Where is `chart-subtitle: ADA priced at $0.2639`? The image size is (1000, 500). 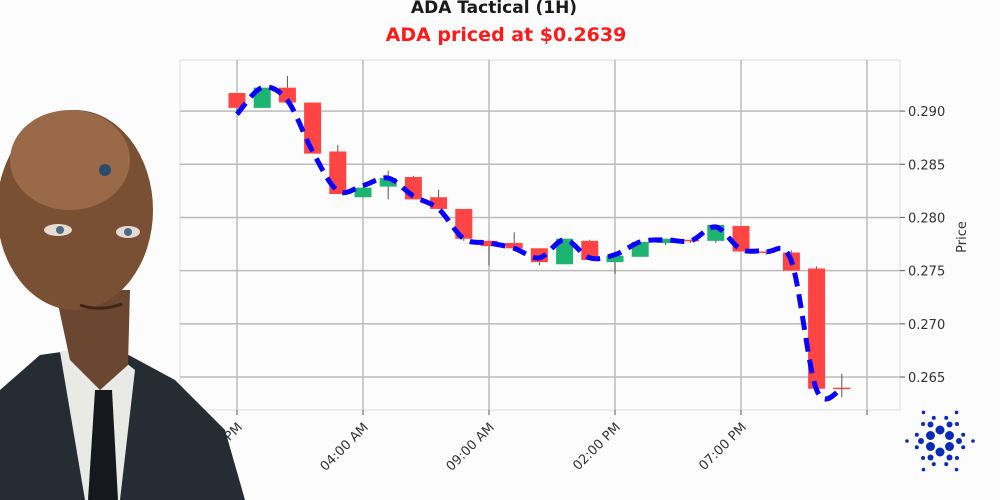
chart-subtitle: ADA priced at $0.2639 is located at coordinates (506, 35).